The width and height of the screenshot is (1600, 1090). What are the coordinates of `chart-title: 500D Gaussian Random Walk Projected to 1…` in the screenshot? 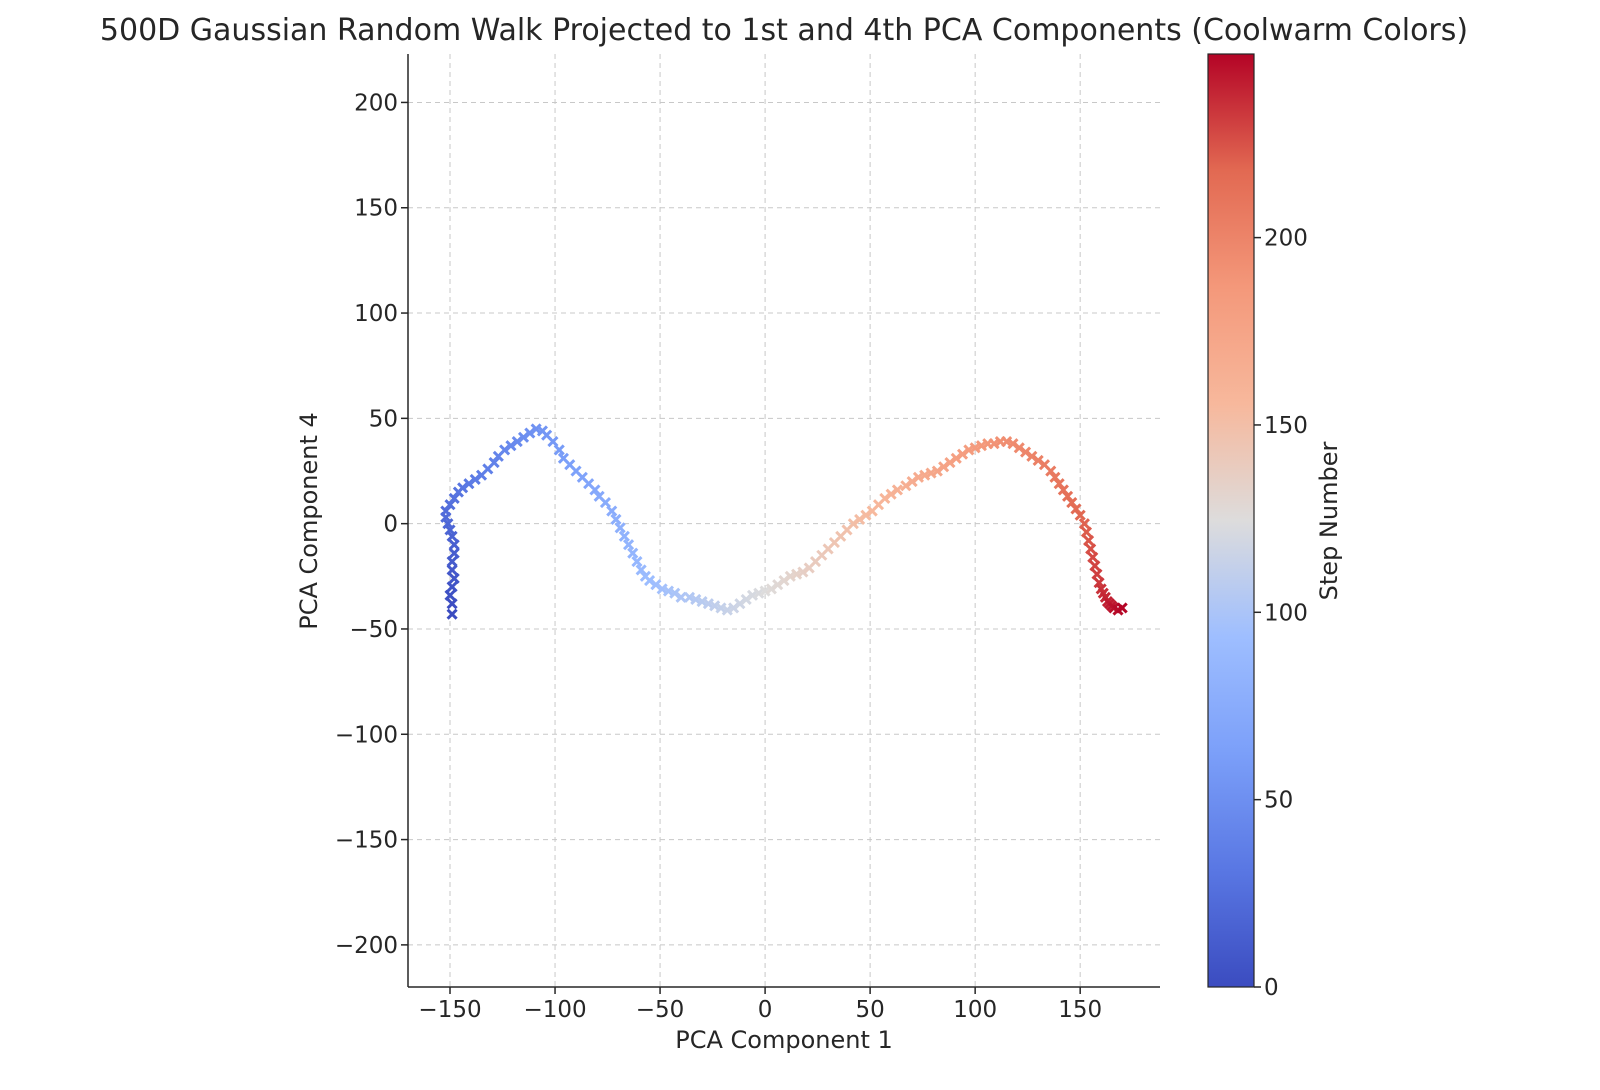 It's located at (784, 30).